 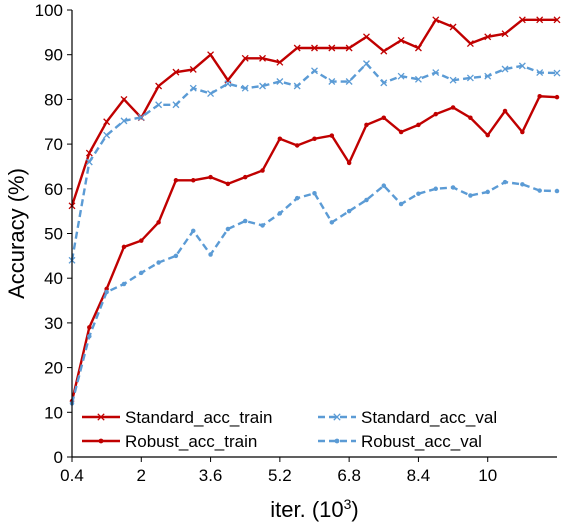 I want to click on y-tick-label: 20, so click(x=53, y=368).